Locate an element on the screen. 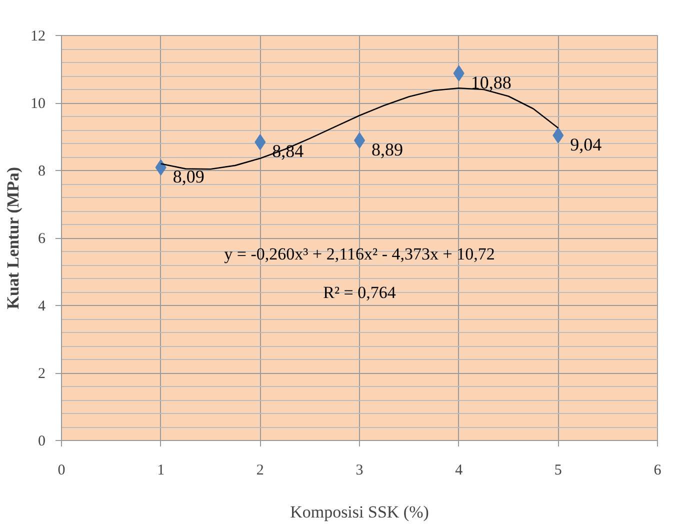 The image size is (673, 524). annotation: y = -0,260x³ + 2,116x² - 4,373x + 10,72 is located at coordinates (359, 254).